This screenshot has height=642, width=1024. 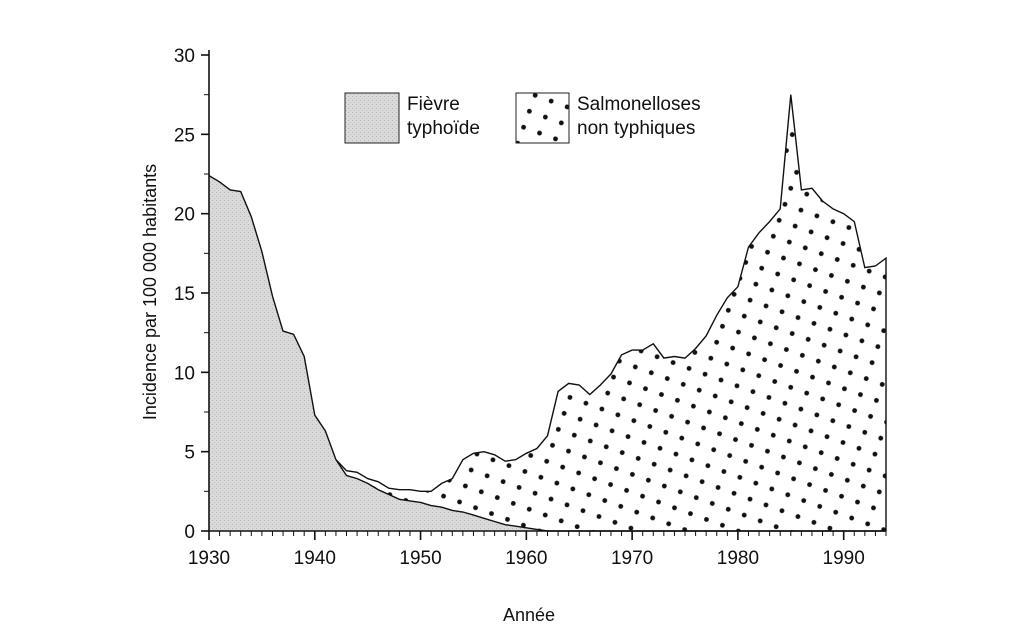 What do you see at coordinates (529, 615) in the screenshot?
I see `x-axis-title: Année` at bounding box center [529, 615].